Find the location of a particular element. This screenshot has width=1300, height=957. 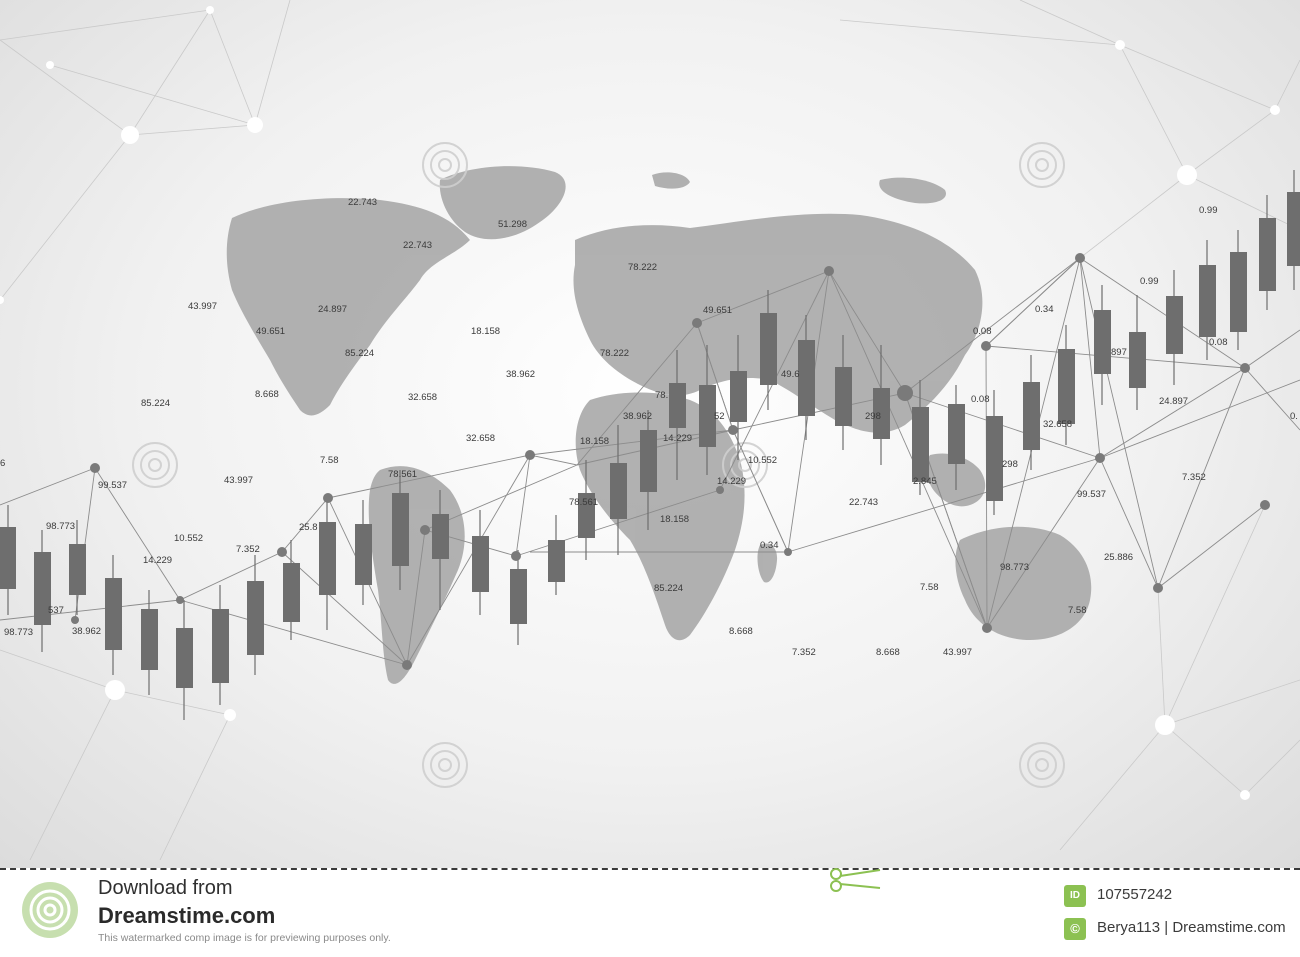

cut-line is located at coordinates (650, 869).